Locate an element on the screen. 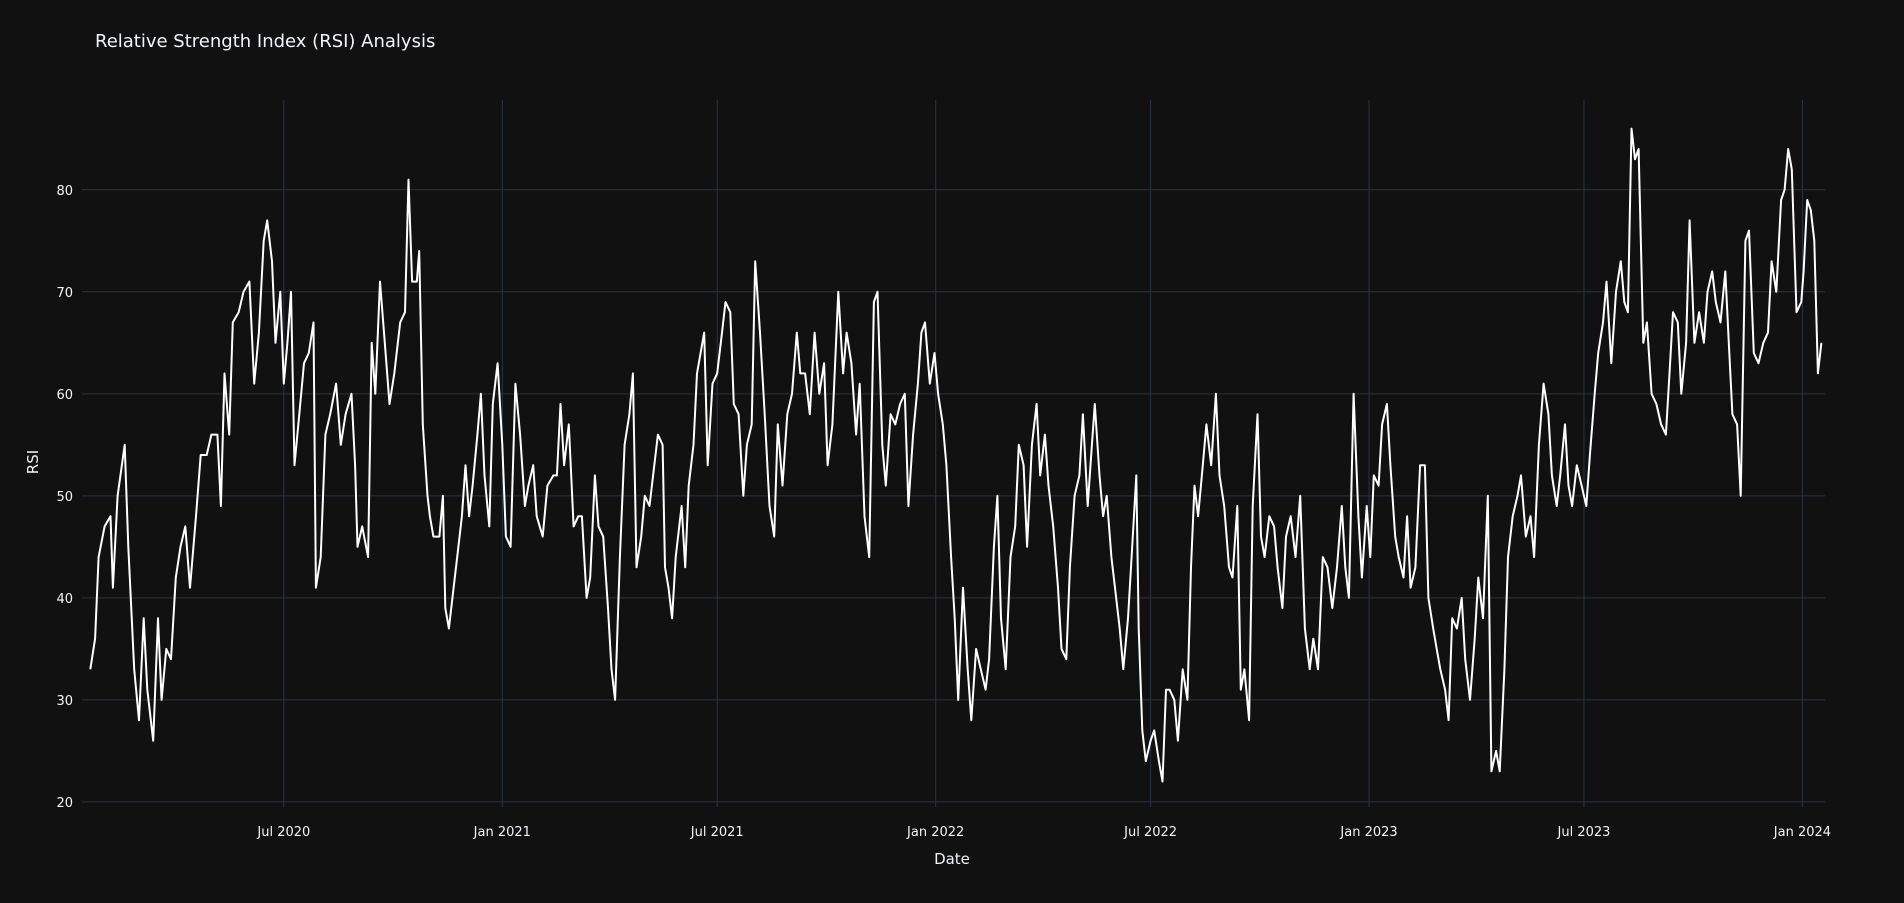 This screenshot has height=903, width=1904. x-tick-label: Jan 2024 is located at coordinates (1802, 832).